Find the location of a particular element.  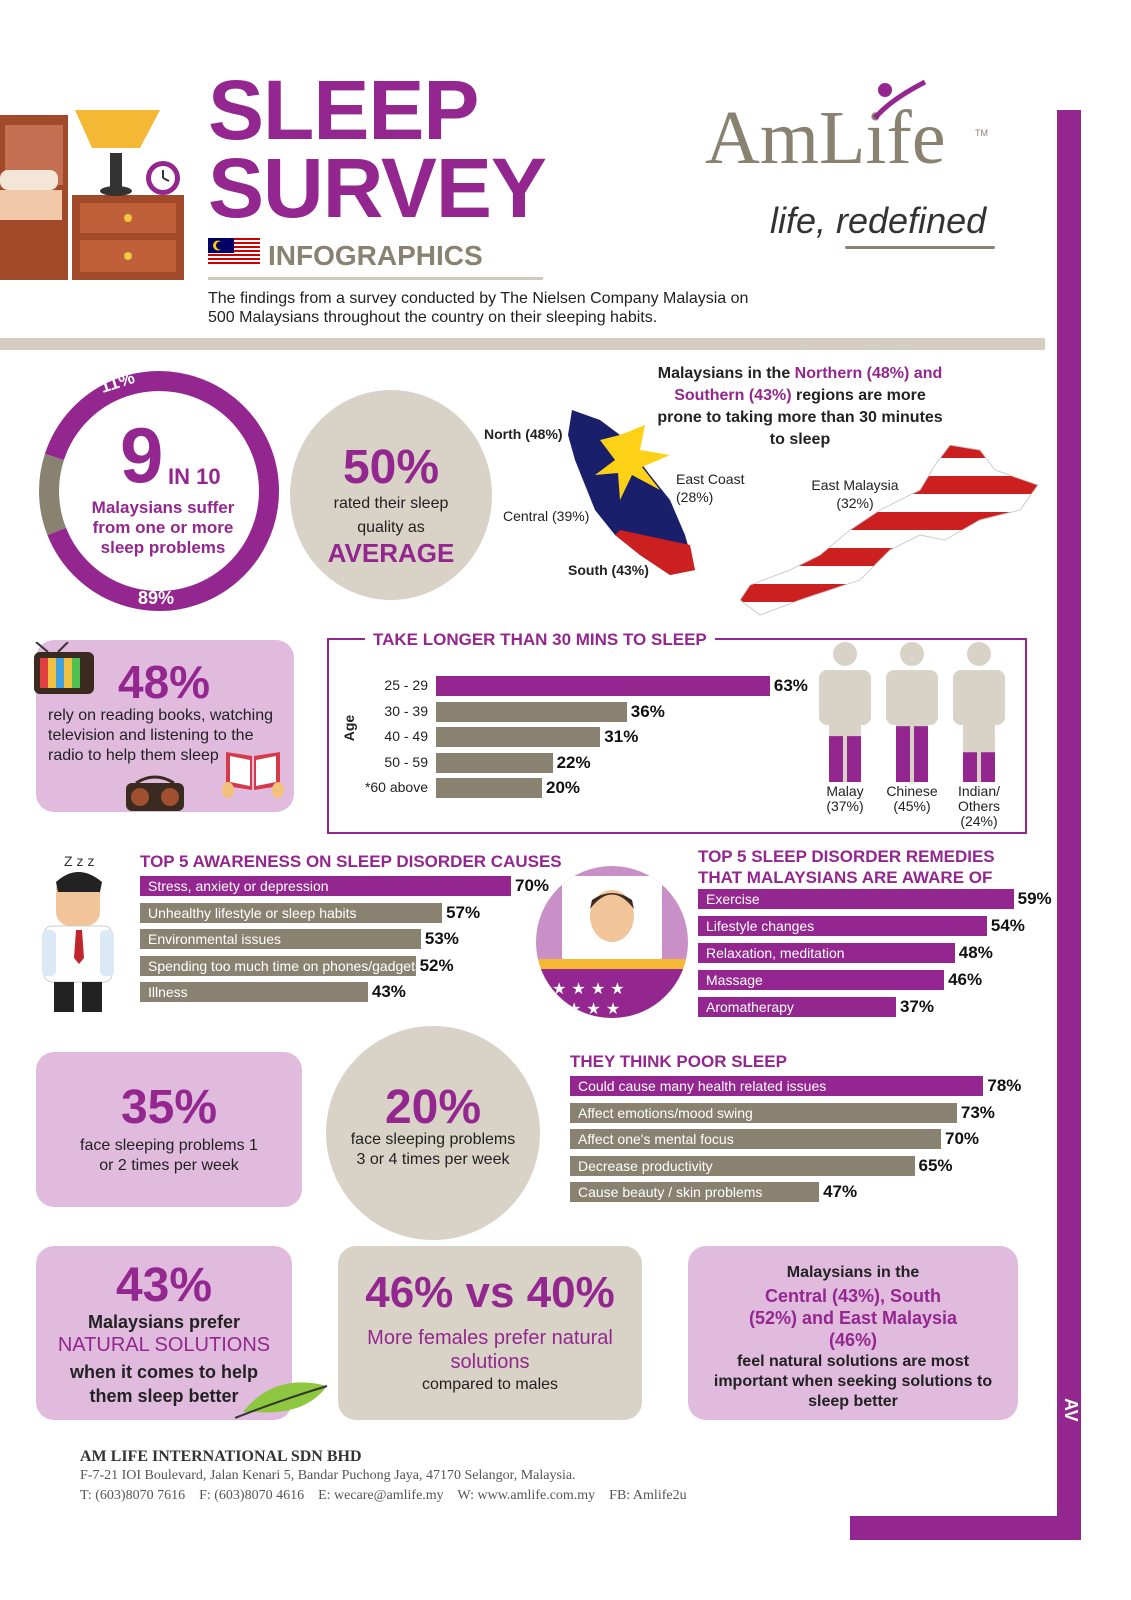

freq1-big: 35% is located at coordinates (169, 1107).